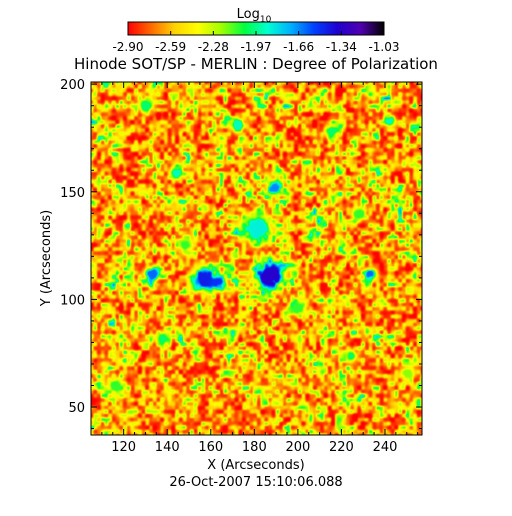  What do you see at coordinates (123, 447) in the screenshot?
I see `x-tick-label: 120` at bounding box center [123, 447].